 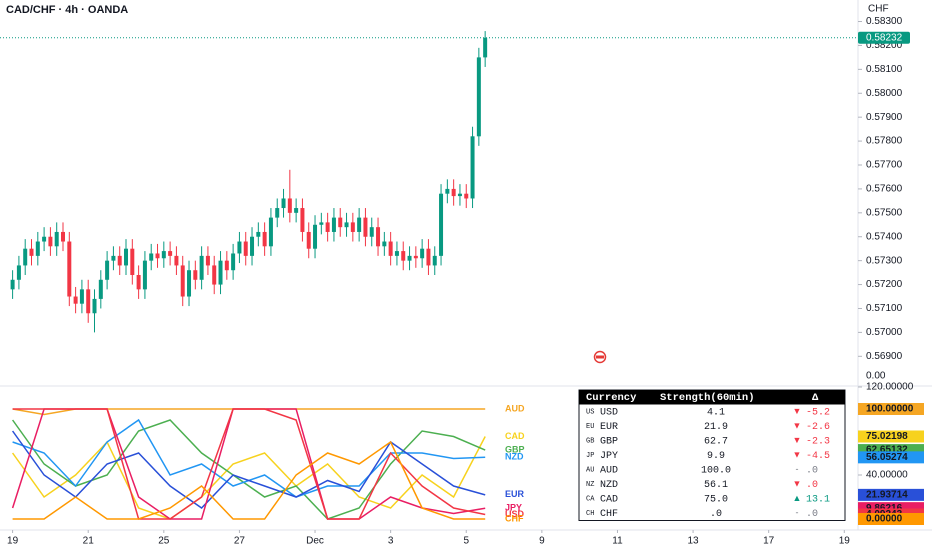 I want to click on last-price-label: 0.58232, so click(x=884, y=37).